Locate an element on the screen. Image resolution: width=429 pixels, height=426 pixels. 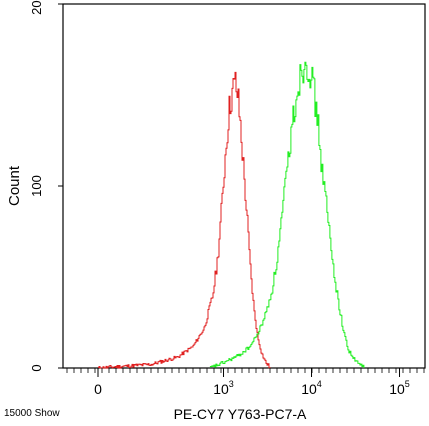
x-tick-label: 10⁴ is located at coordinates (311, 388).